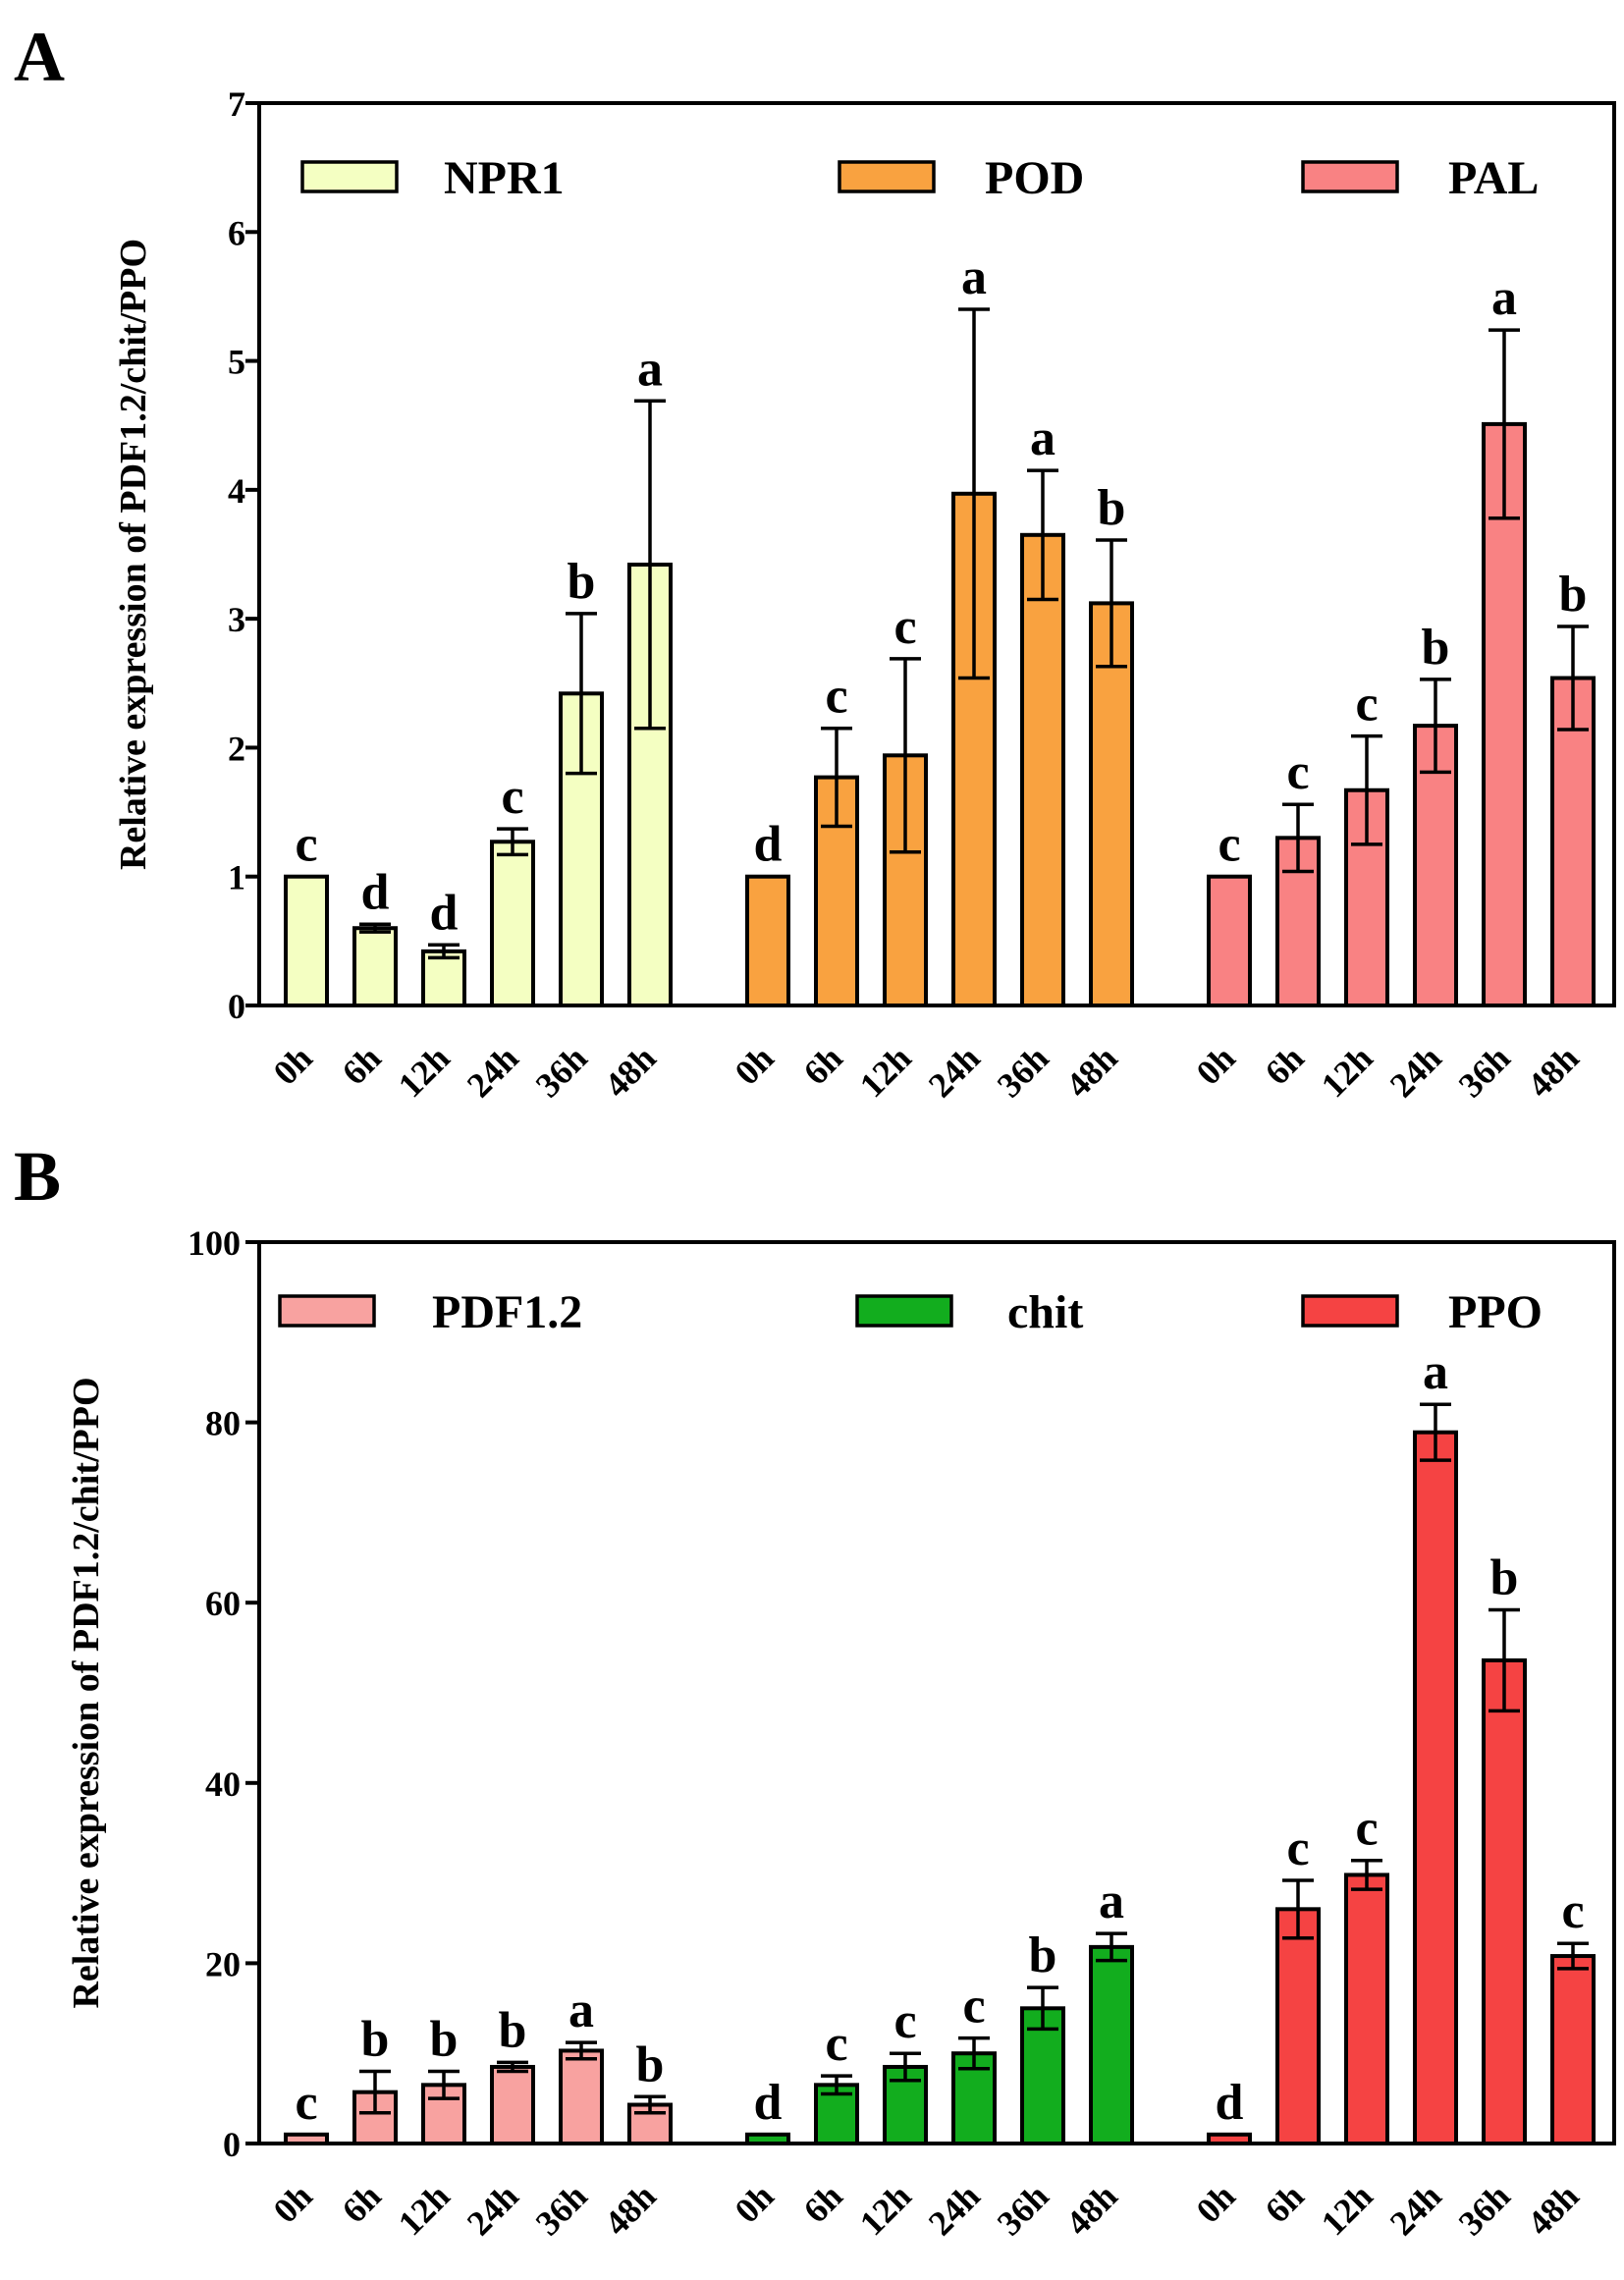  I want to click on panel-label-a: A, so click(39, 57).